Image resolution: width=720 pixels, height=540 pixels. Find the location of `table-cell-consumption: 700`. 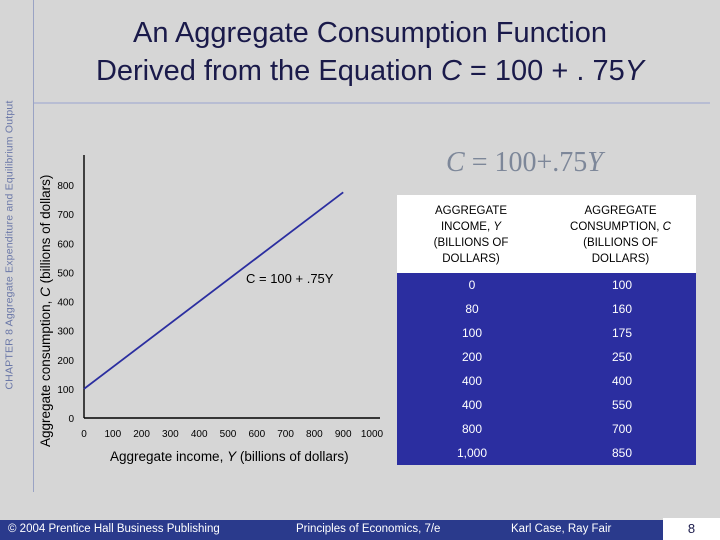

table-cell-consumption: 700 is located at coordinates (622, 429).